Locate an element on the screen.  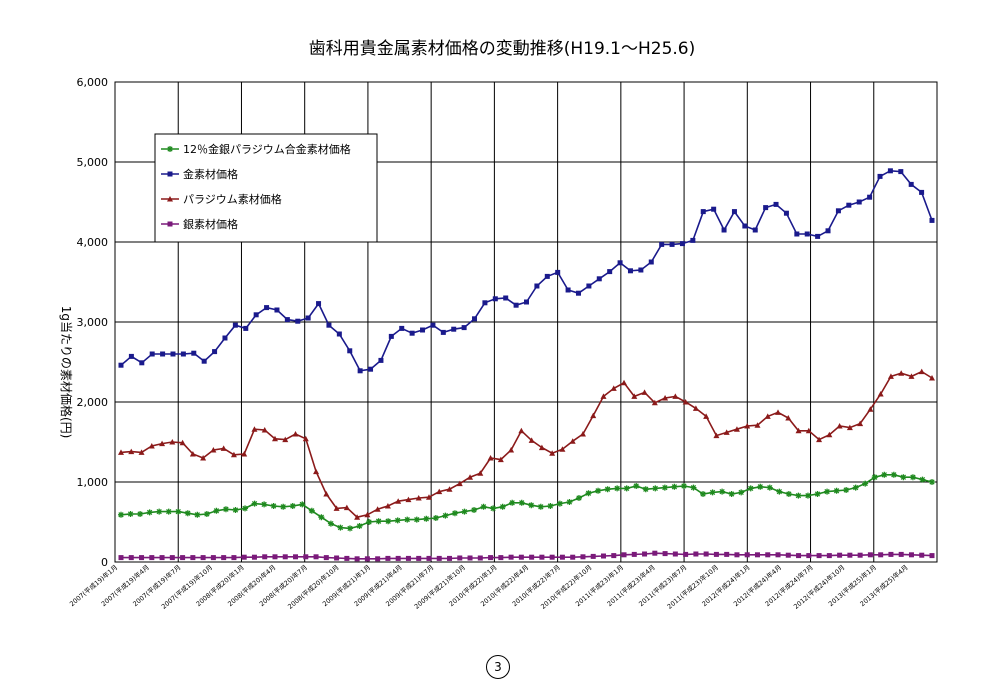
y-tick-label: 0 is located at coordinates (104, 562).